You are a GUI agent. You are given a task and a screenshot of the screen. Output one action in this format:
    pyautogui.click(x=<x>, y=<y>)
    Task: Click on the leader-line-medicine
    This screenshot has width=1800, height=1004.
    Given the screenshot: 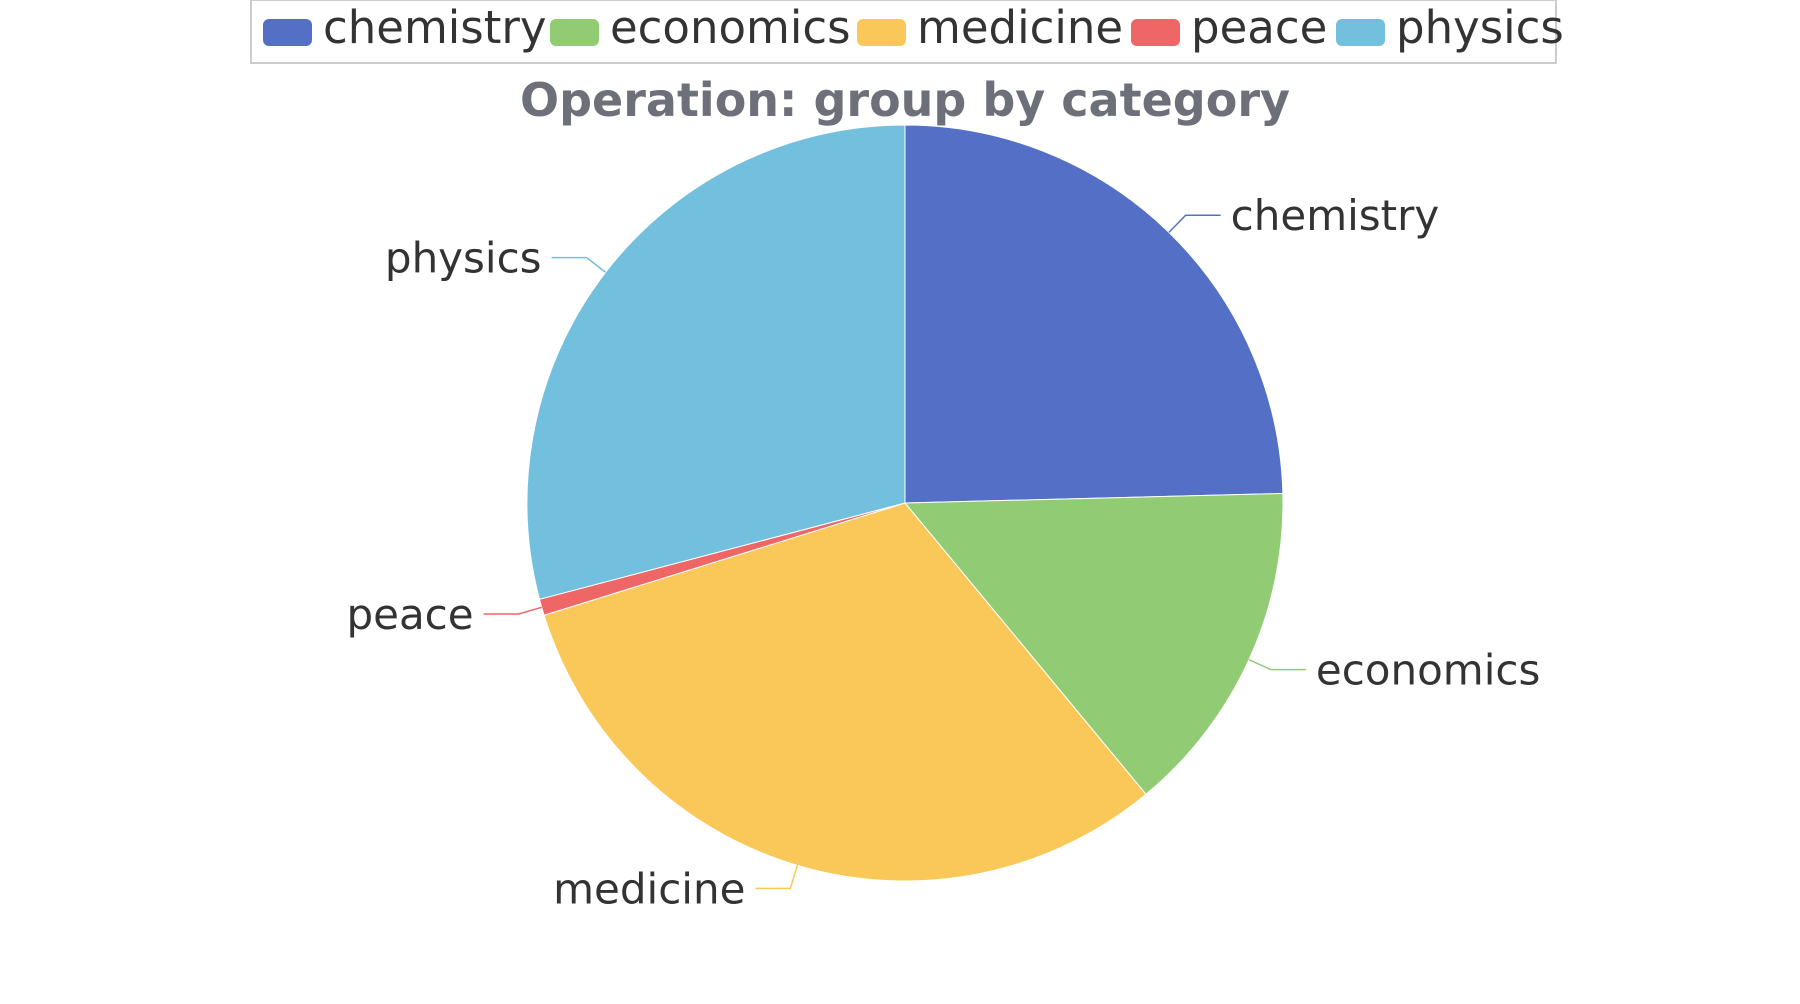 What is the action you would take?
    pyautogui.click(x=776, y=877)
    